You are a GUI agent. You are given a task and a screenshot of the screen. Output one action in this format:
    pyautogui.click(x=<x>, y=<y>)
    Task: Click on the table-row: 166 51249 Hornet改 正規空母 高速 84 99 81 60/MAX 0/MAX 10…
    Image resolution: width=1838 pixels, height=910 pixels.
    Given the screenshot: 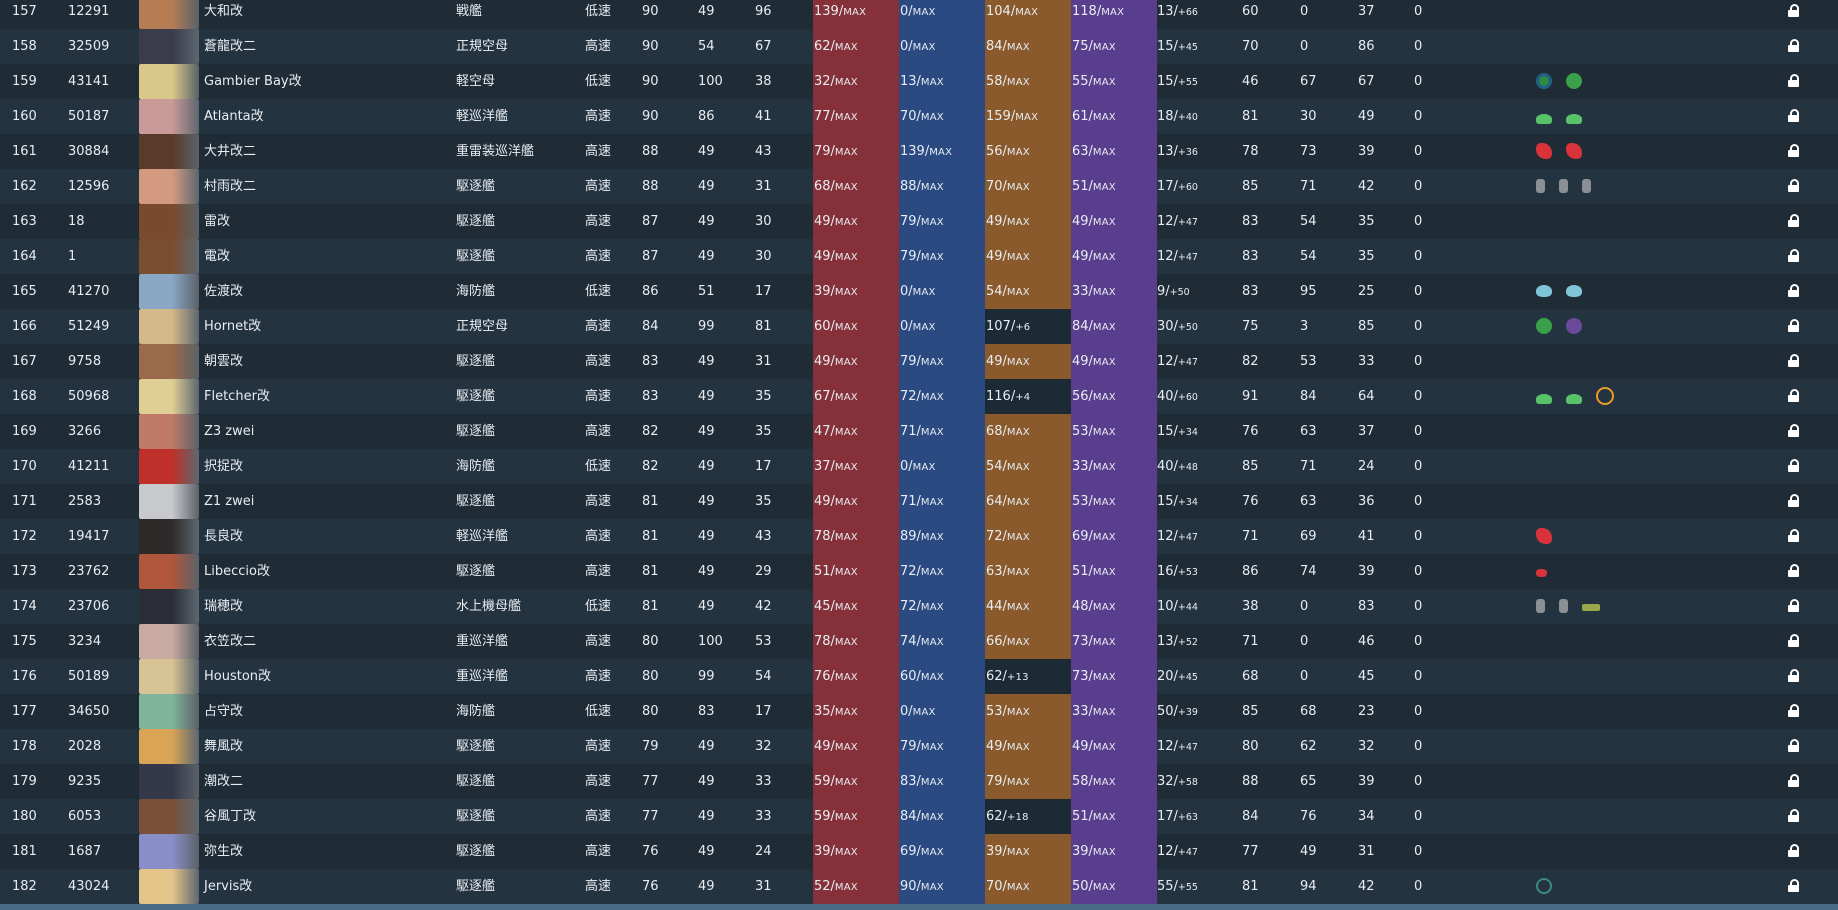 What is the action you would take?
    pyautogui.click(x=919, y=326)
    